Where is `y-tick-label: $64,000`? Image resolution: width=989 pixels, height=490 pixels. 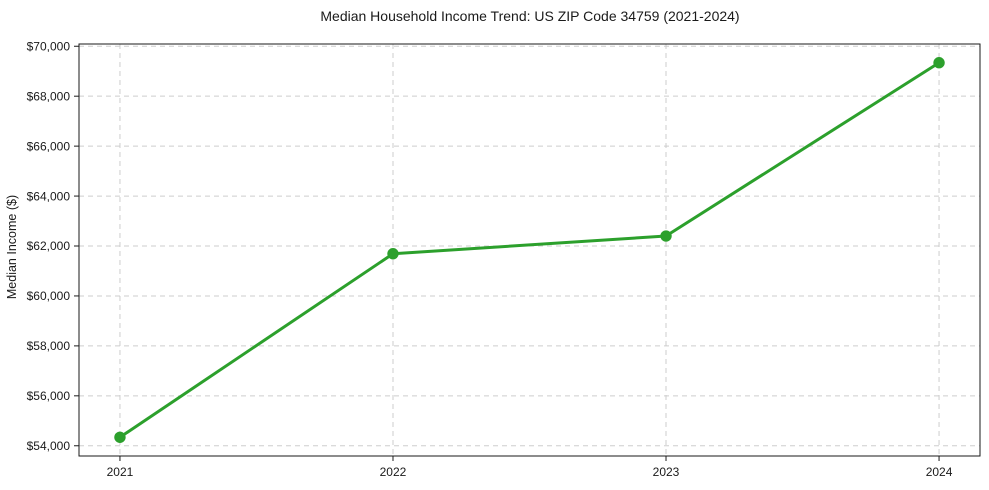 y-tick-label: $64,000 is located at coordinates (49, 196).